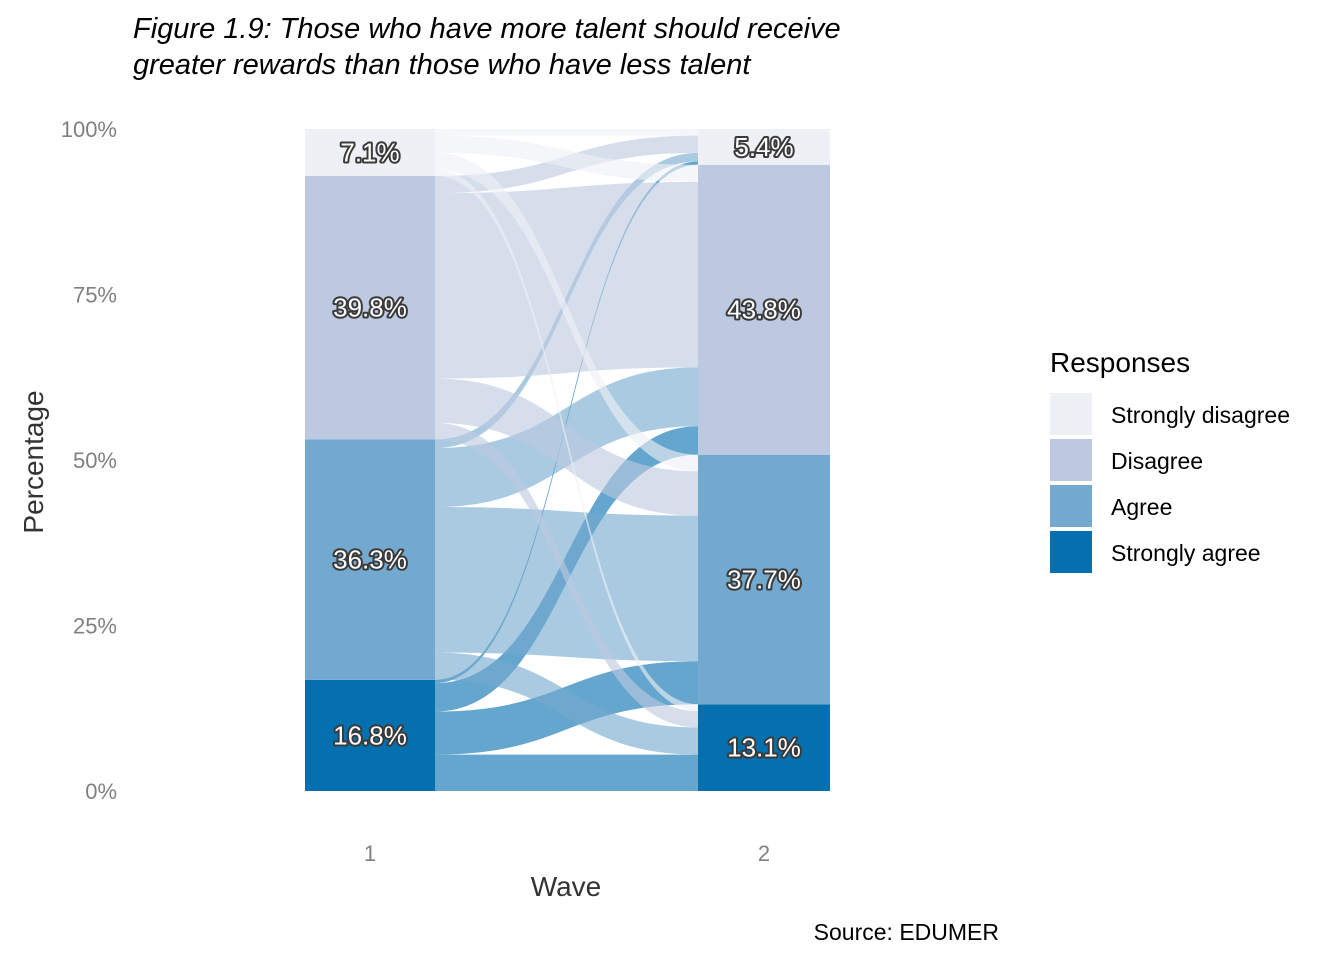  I want to click on bar-label-strongly-agree-wave-2: 13.1%, so click(764, 748).